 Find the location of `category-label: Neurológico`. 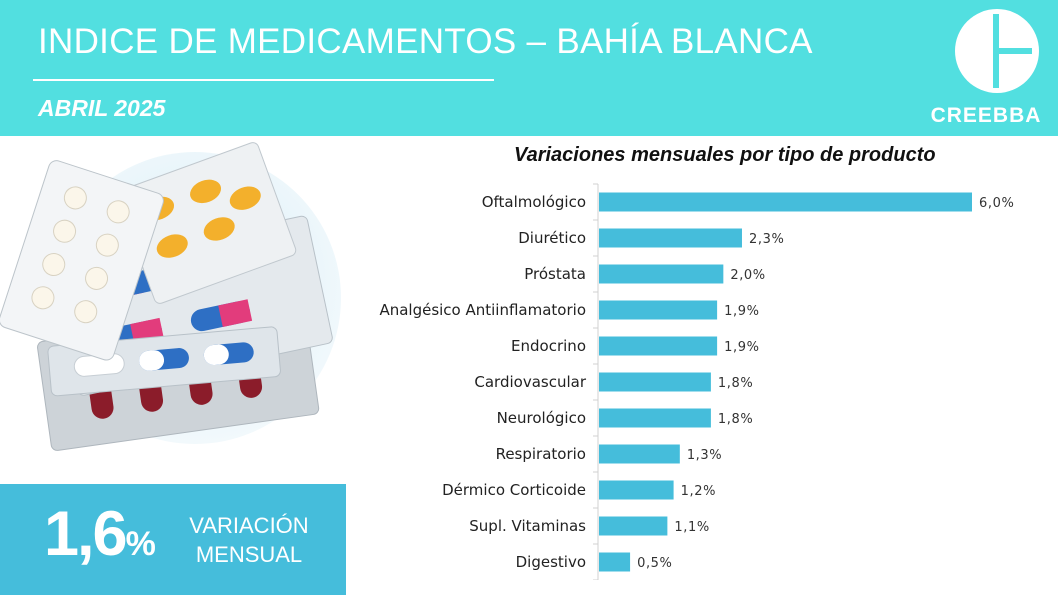

category-label: Neurológico is located at coordinates (541, 418).